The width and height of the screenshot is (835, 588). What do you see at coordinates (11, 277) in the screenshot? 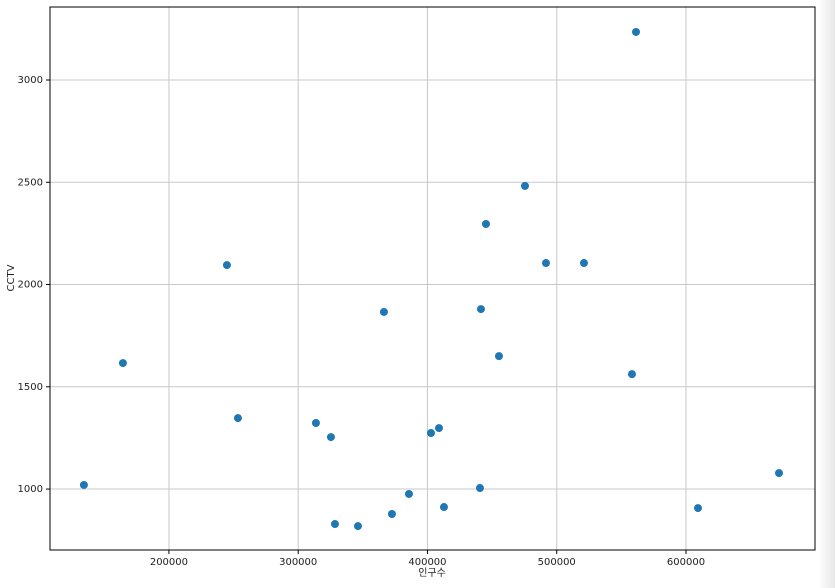
I see `y-axis-label: CCTV` at bounding box center [11, 277].